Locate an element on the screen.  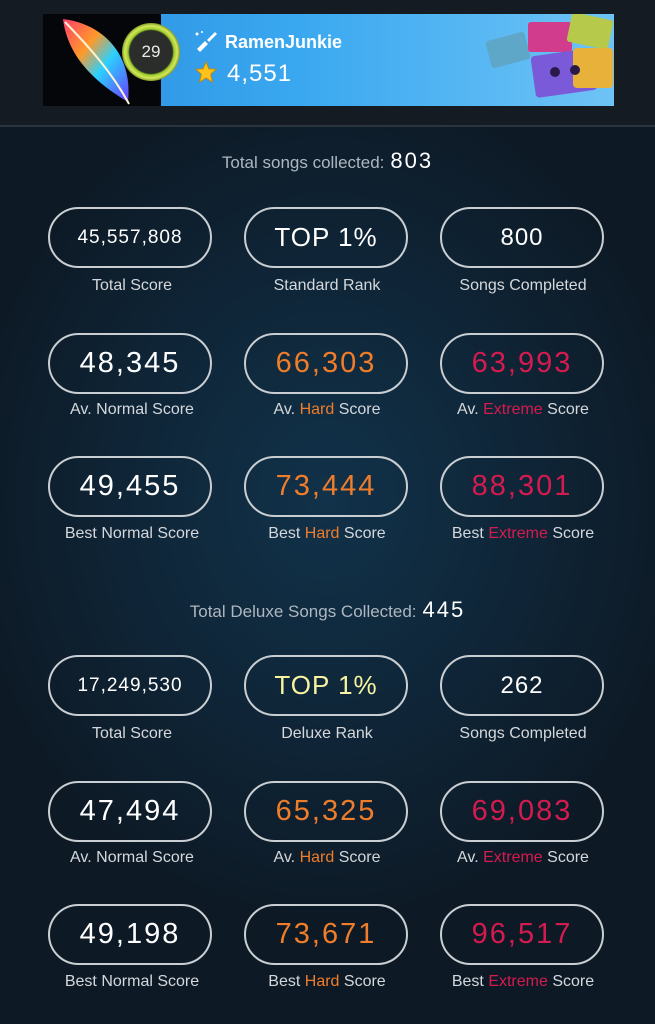
coin-balance: 4,551 is located at coordinates (260, 73).